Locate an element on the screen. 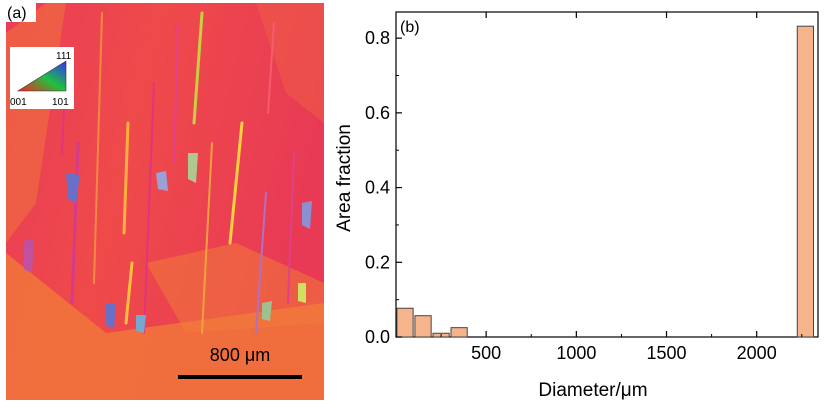 This screenshot has width=828, height=408. ipf-color-legend: 111 001 101 is located at coordinates (42, 78).